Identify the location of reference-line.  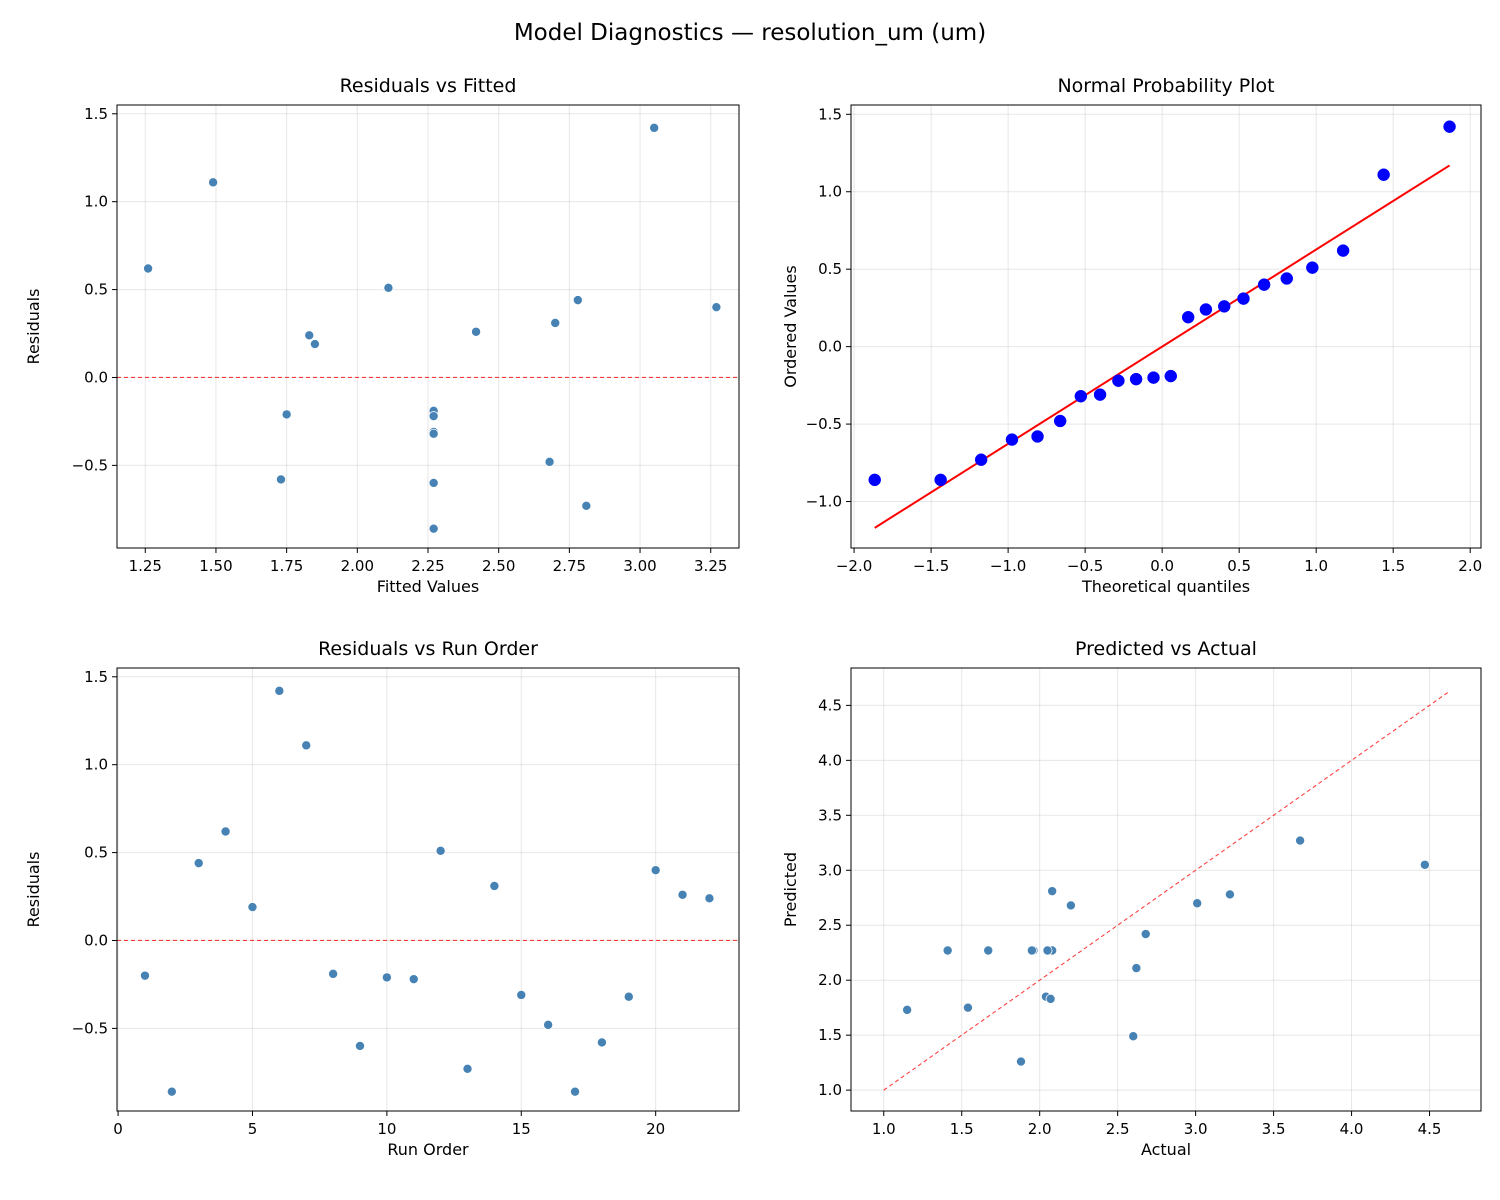
(1167, 890).